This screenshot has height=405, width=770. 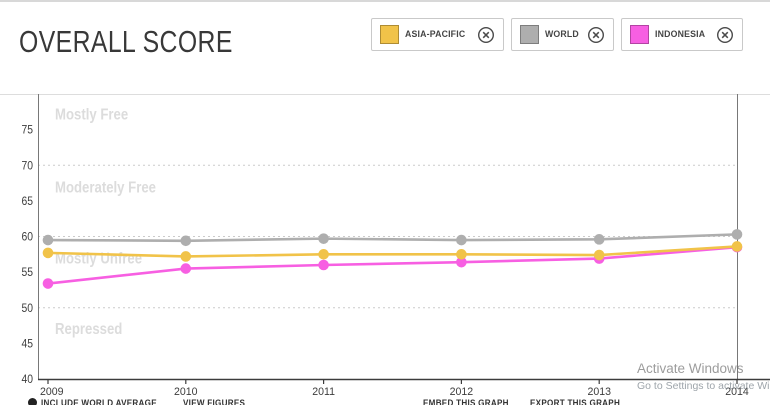 I want to click on y-tick-label: 40, so click(x=27, y=380).